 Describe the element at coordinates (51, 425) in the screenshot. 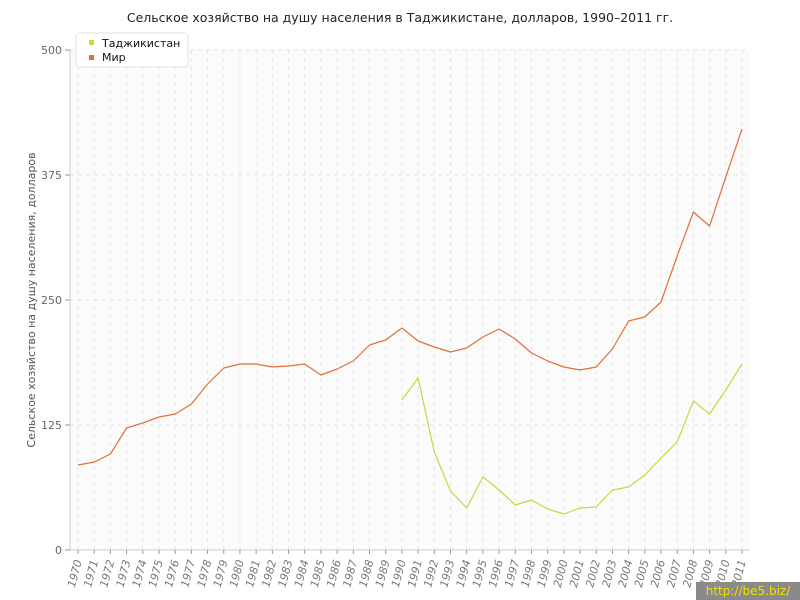

I see `y-tick-label: 125` at that location.